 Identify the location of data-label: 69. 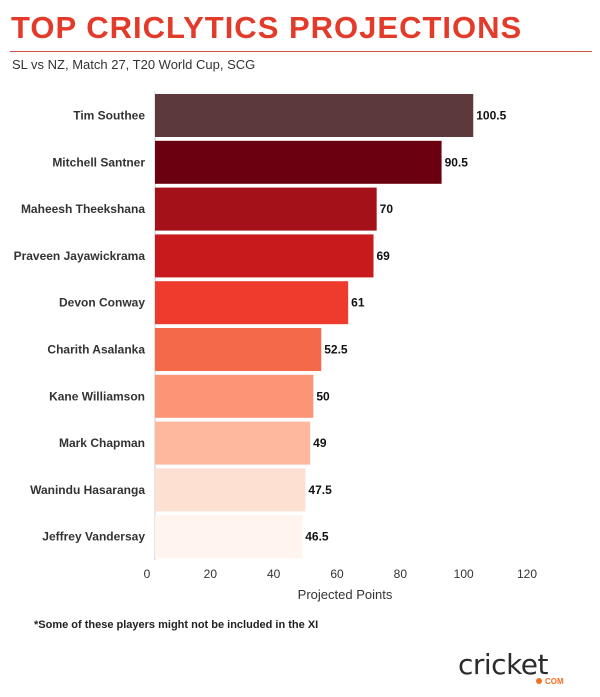
(384, 256).